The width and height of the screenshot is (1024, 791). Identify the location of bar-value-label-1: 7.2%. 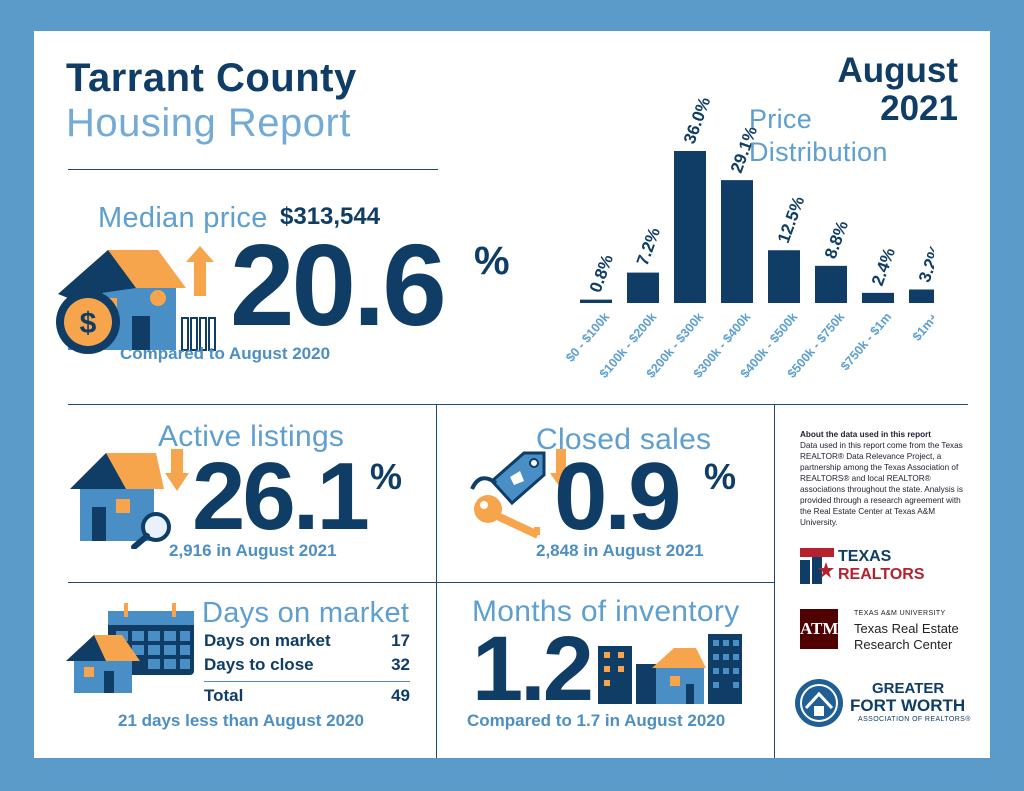
(648, 246).